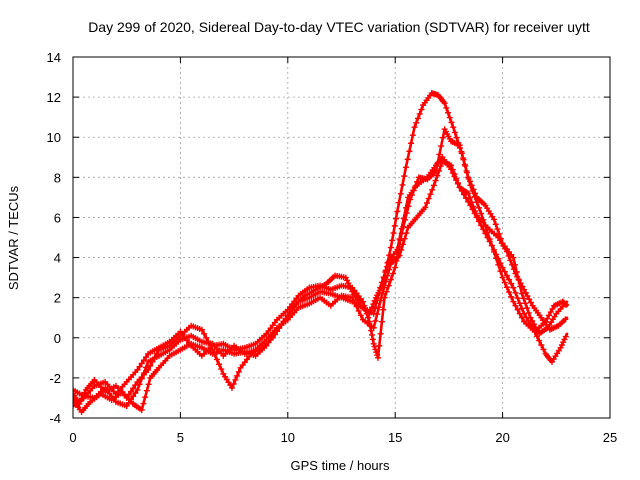 Image resolution: width=640 pixels, height=480 pixels. I want to click on y-tick-label: -4, so click(55, 418).